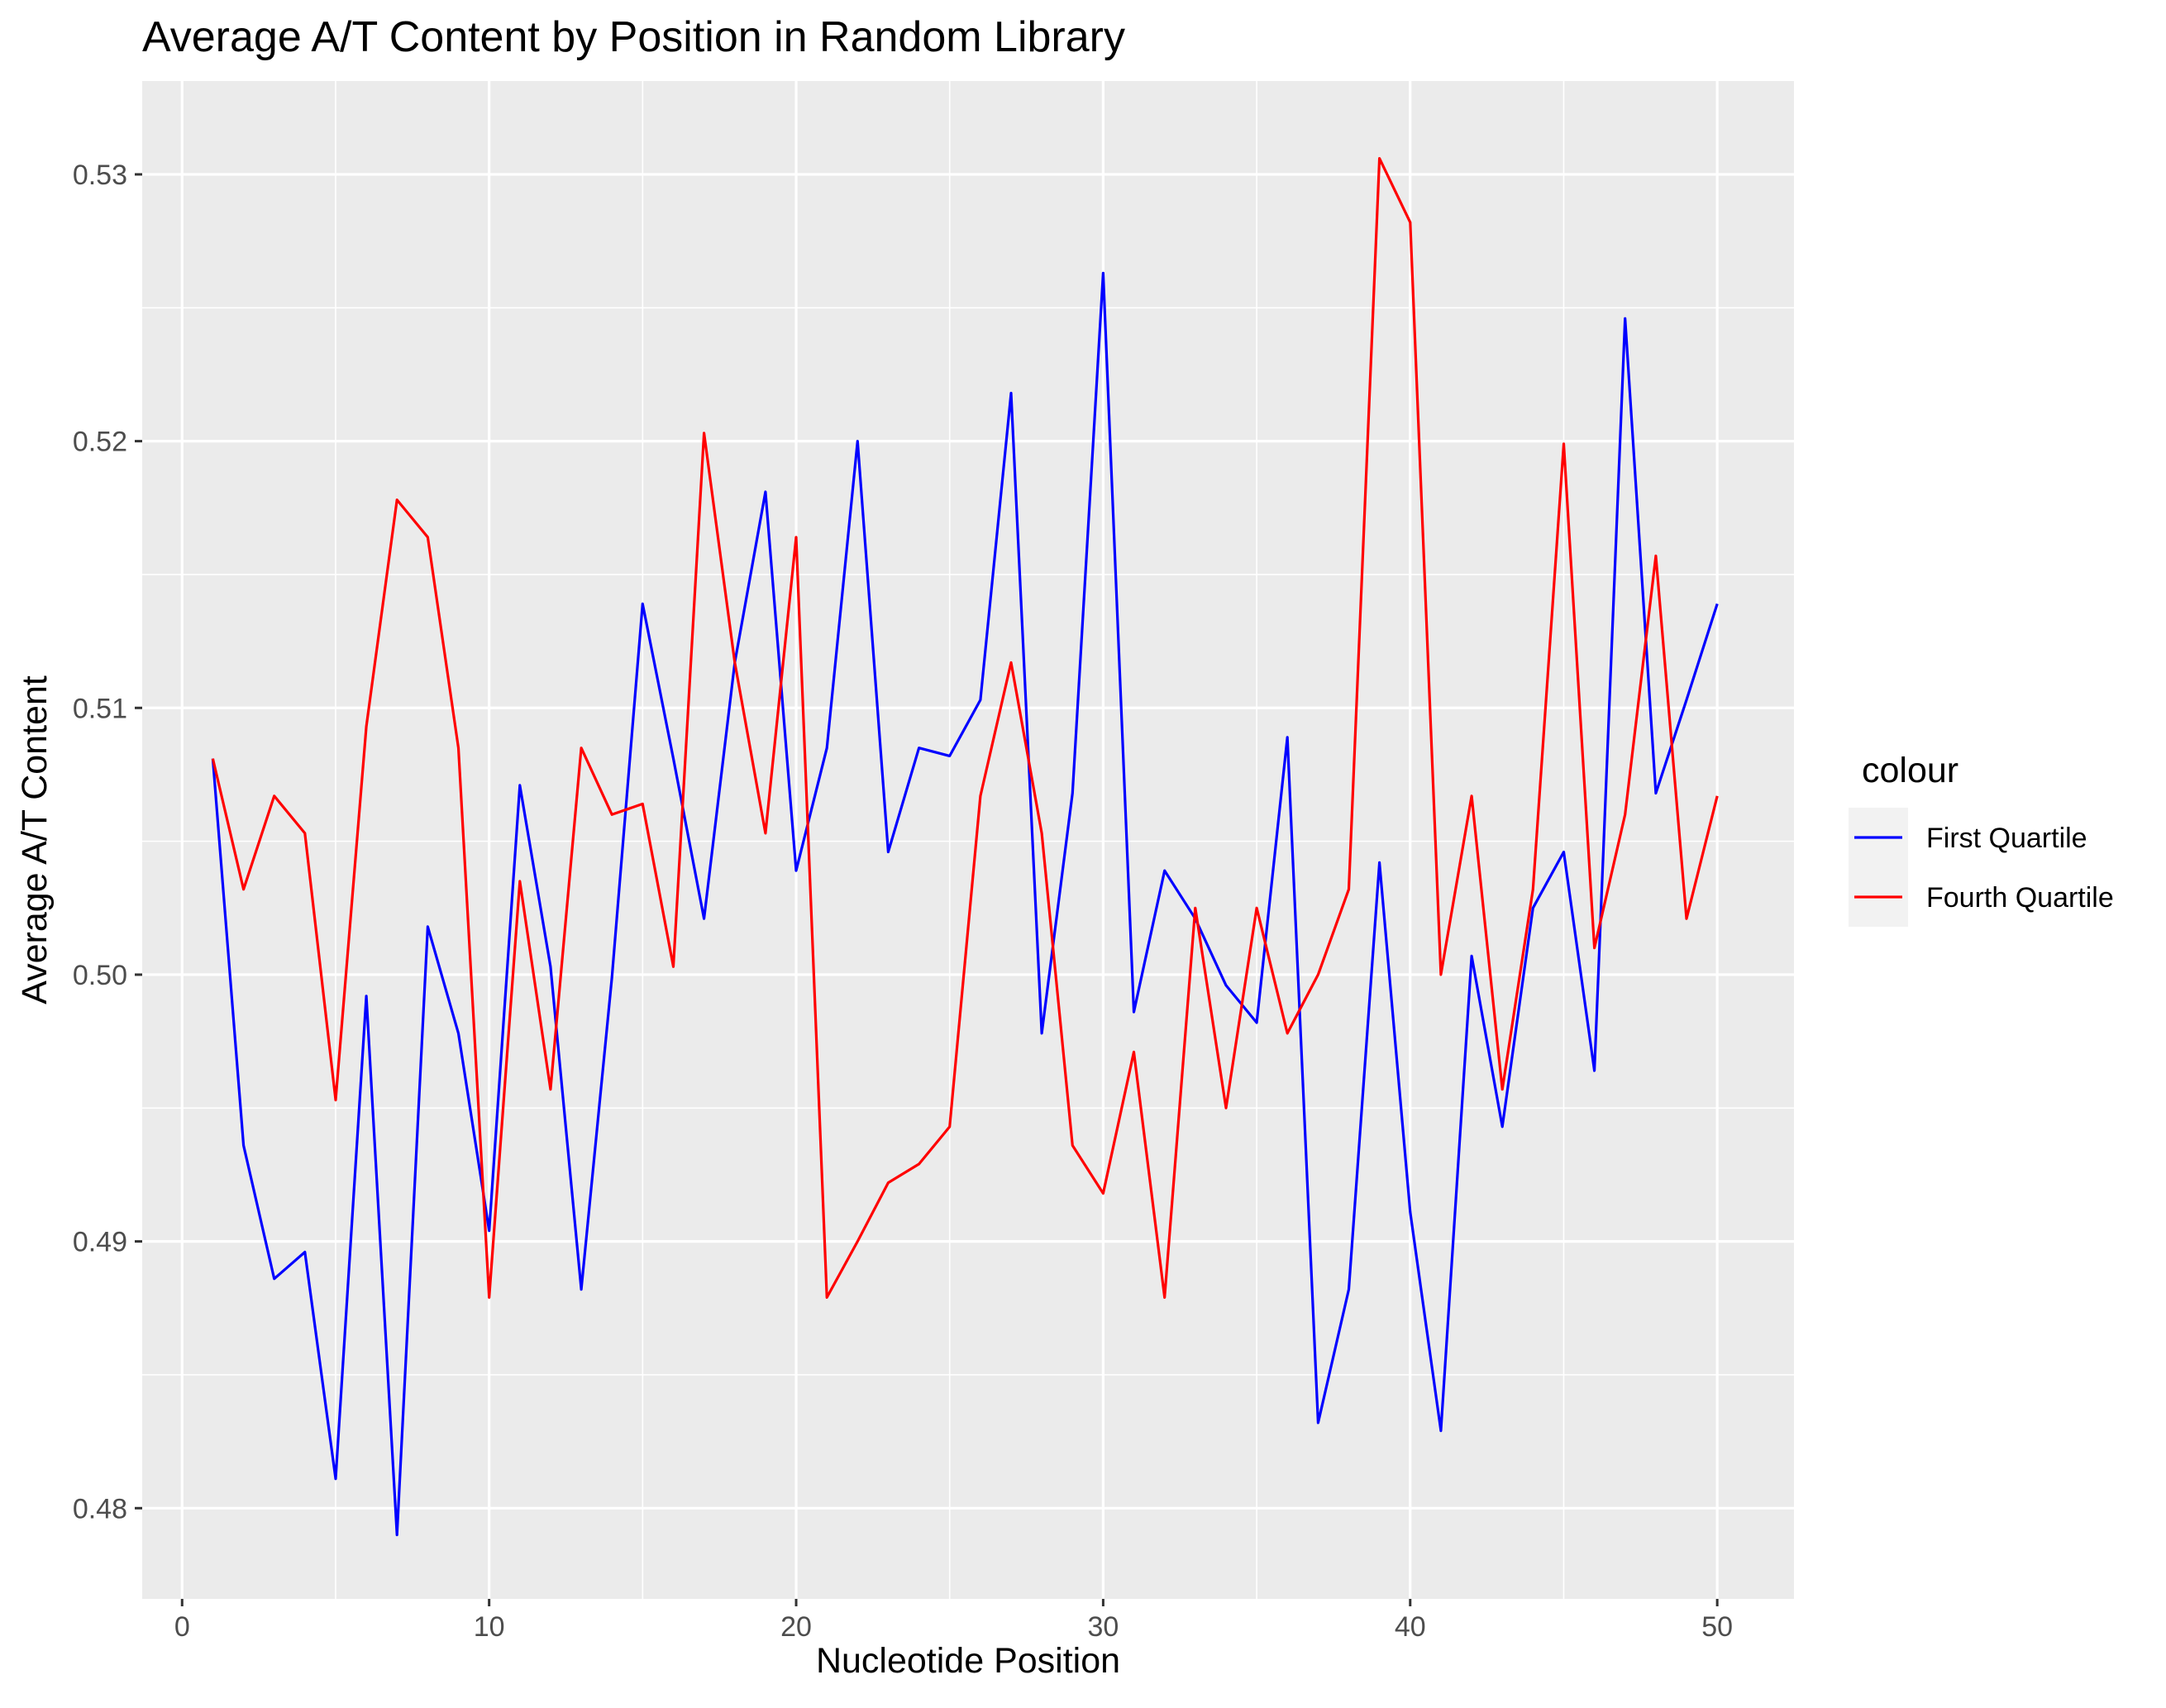 This screenshot has width=2166, height=1708. I want to click on y-tick-label: 0.53, so click(100, 175).